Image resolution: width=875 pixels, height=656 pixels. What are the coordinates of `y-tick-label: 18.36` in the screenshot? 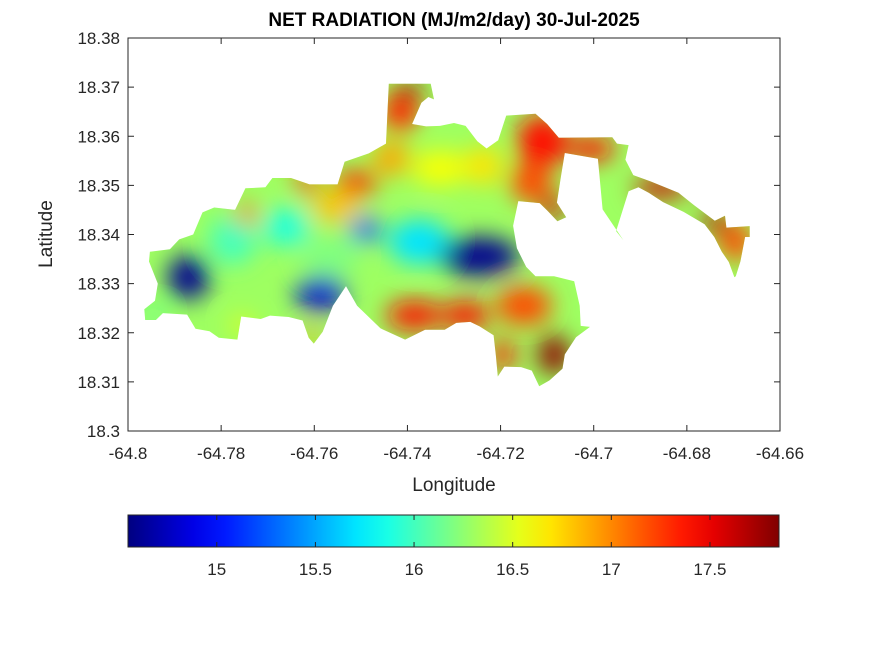 It's located at (98, 136).